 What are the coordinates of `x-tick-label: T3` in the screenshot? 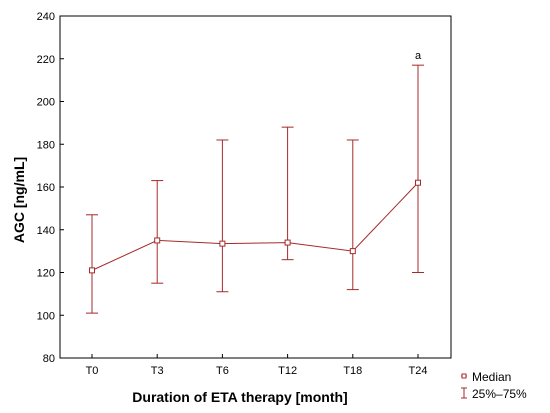 It's located at (157, 371).